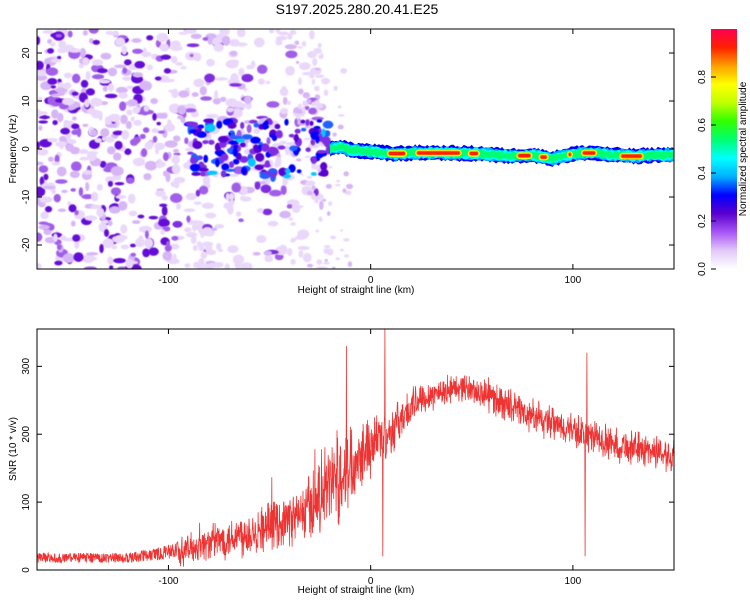 This screenshot has width=750, height=600. I want to click on colorbar-ticks: 0.0 0.2 0.4 0.6 0.8, so click(706, 173).